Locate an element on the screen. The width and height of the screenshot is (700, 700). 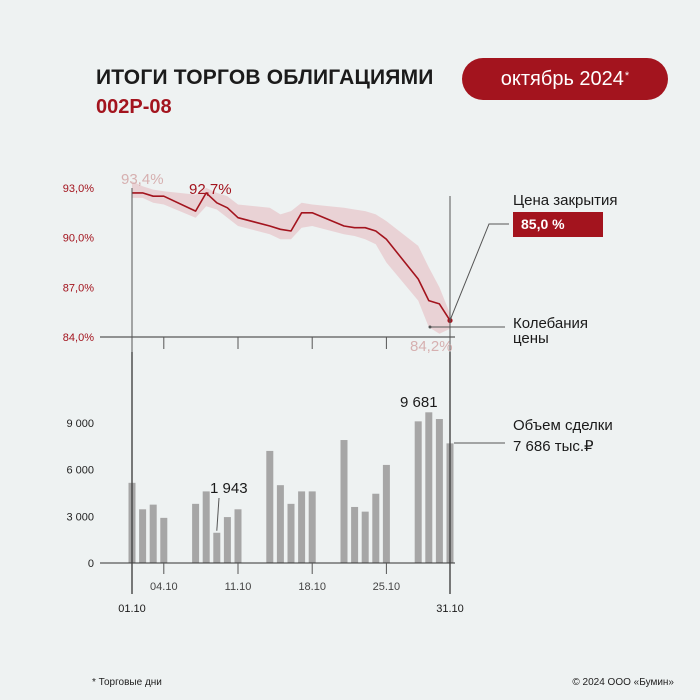
price-tick-label: 87,0% is located at coordinates (78, 288).